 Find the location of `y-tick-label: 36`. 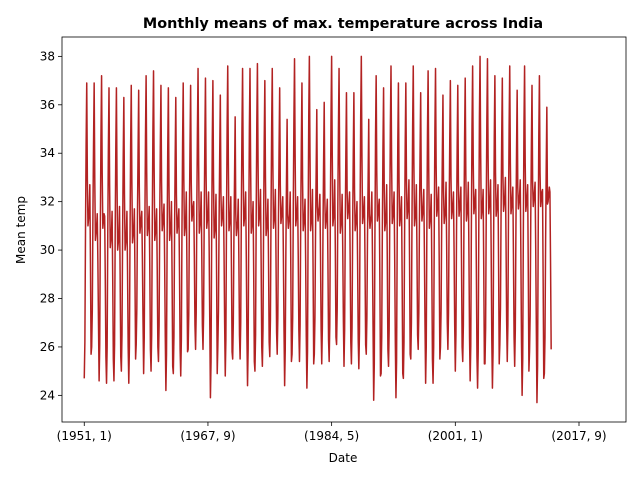

y-tick-label: 36 is located at coordinates (47, 105).